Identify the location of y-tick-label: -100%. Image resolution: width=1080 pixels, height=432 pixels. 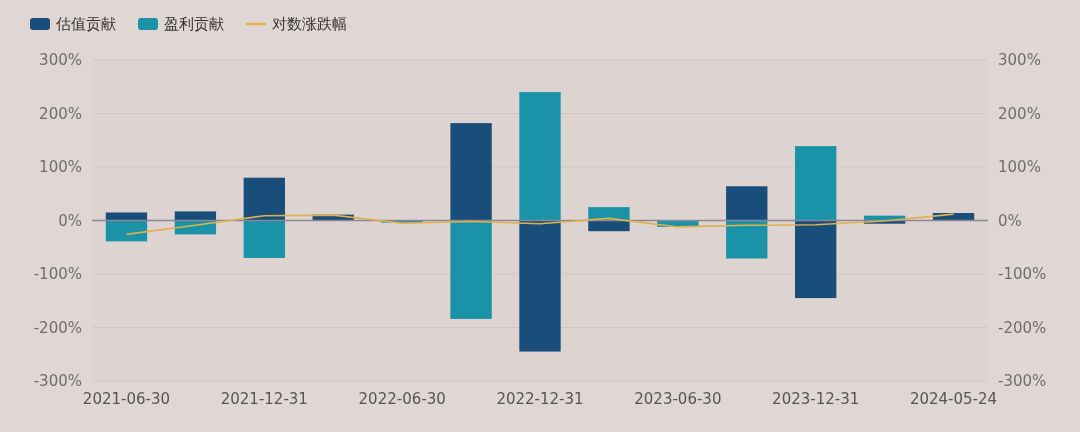
(57, 274).